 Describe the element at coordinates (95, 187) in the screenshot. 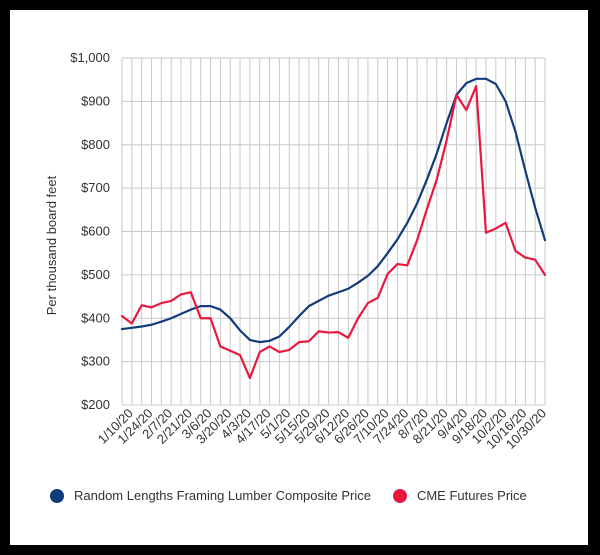

I see `y-tick-label: $700` at that location.